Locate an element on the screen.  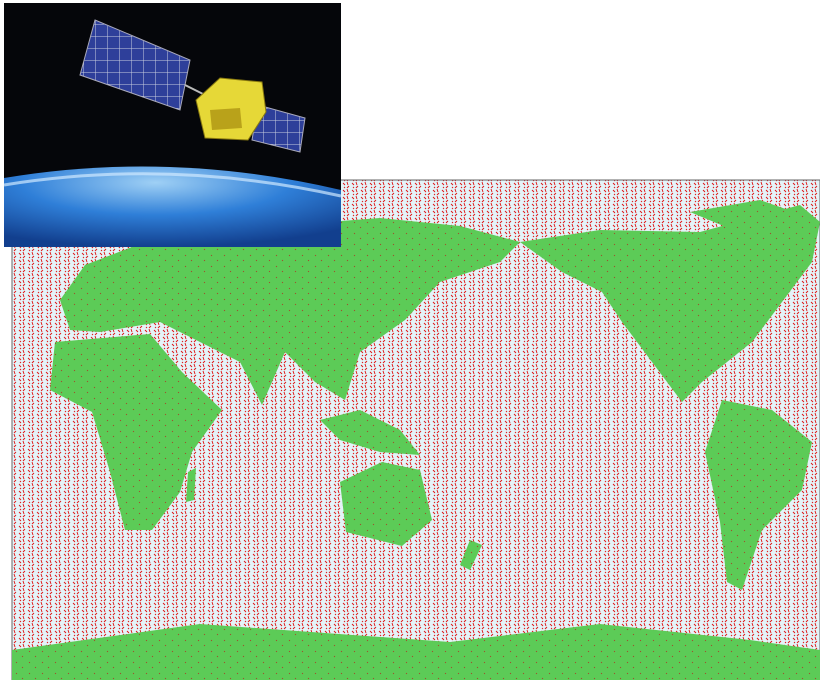
australia is located at coordinates (386, 504).